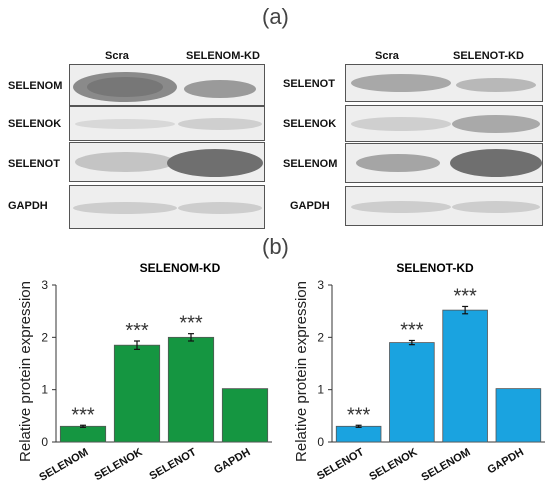 This screenshot has height=496, width=550. I want to click on chart1-category-label-2: SELENOT, so click(173, 464).